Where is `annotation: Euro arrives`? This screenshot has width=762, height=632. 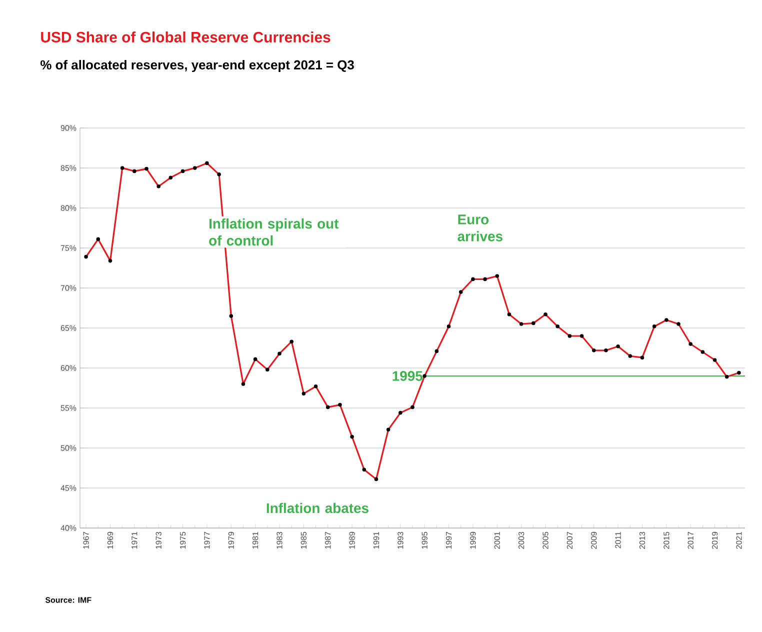 annotation: Euro arrives is located at coordinates (480, 228).